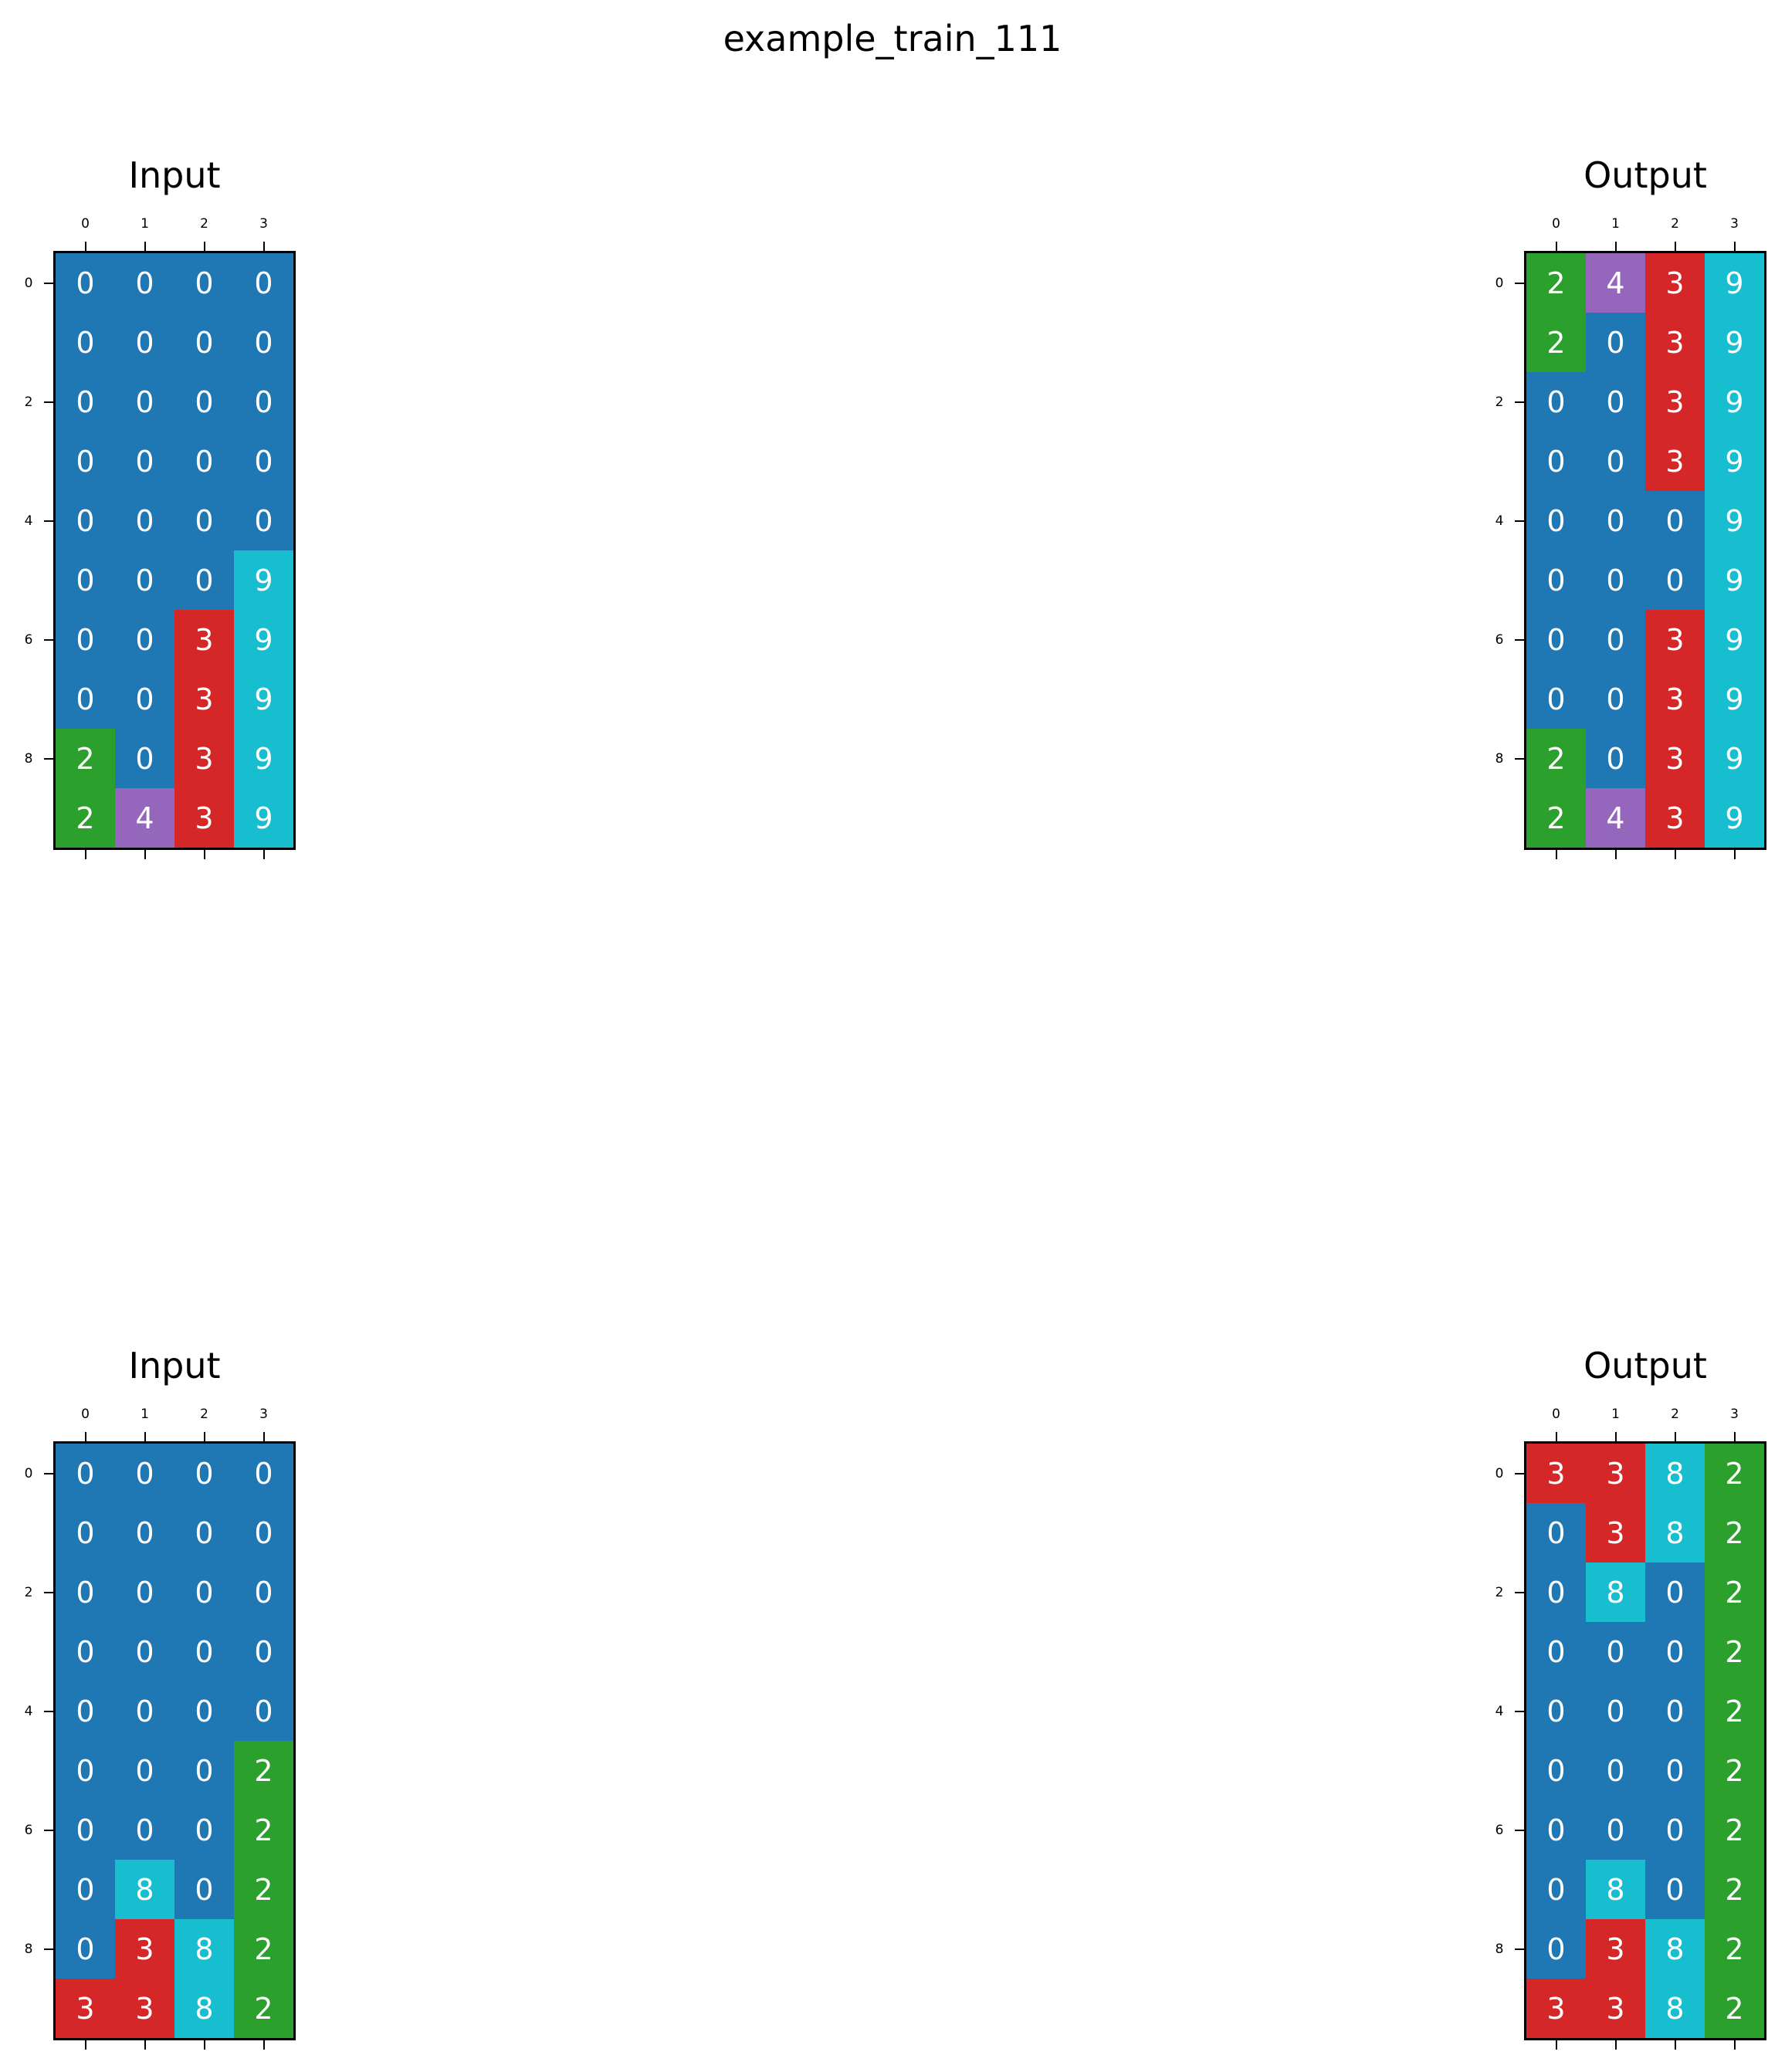  Describe the element at coordinates (1616, 224) in the screenshot. I see `x-tick-label: 1` at that location.